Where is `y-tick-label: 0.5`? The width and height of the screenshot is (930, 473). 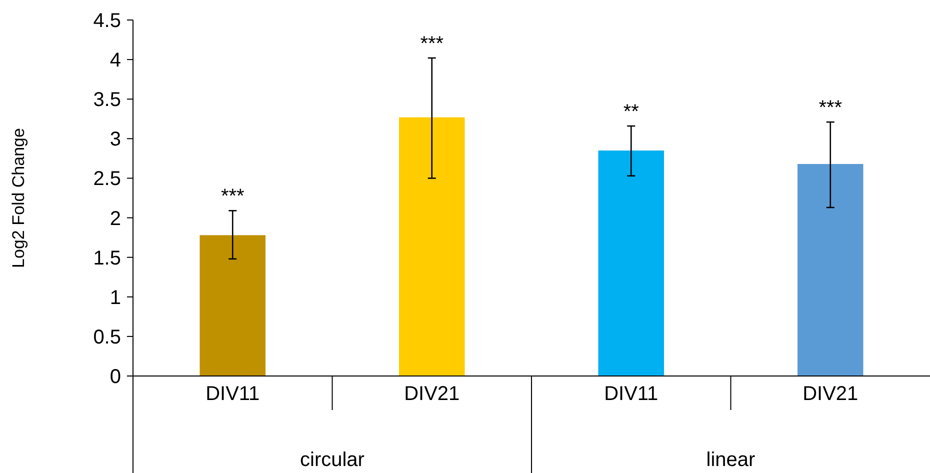 y-tick-label: 0.5 is located at coordinates (107, 337).